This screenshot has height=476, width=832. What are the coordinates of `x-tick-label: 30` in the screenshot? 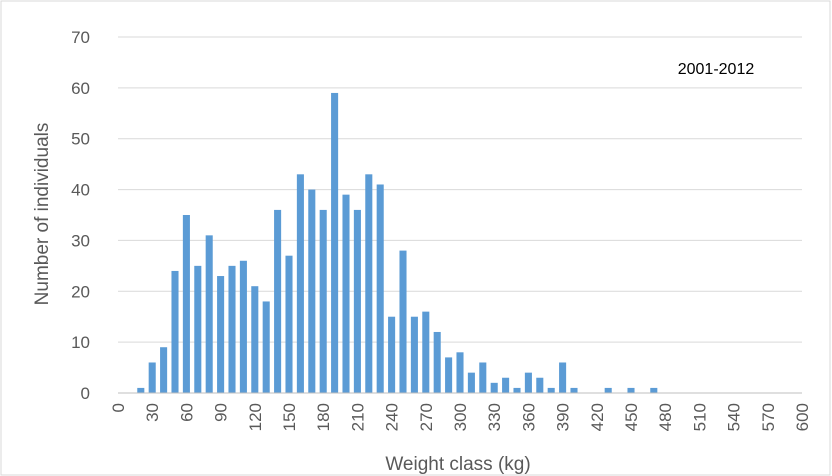 It's located at (152, 412).